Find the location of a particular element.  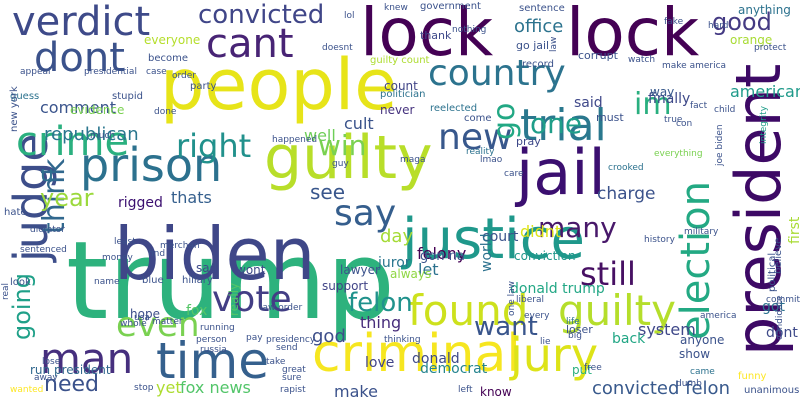

cloud-word: office is located at coordinates (539, 26).